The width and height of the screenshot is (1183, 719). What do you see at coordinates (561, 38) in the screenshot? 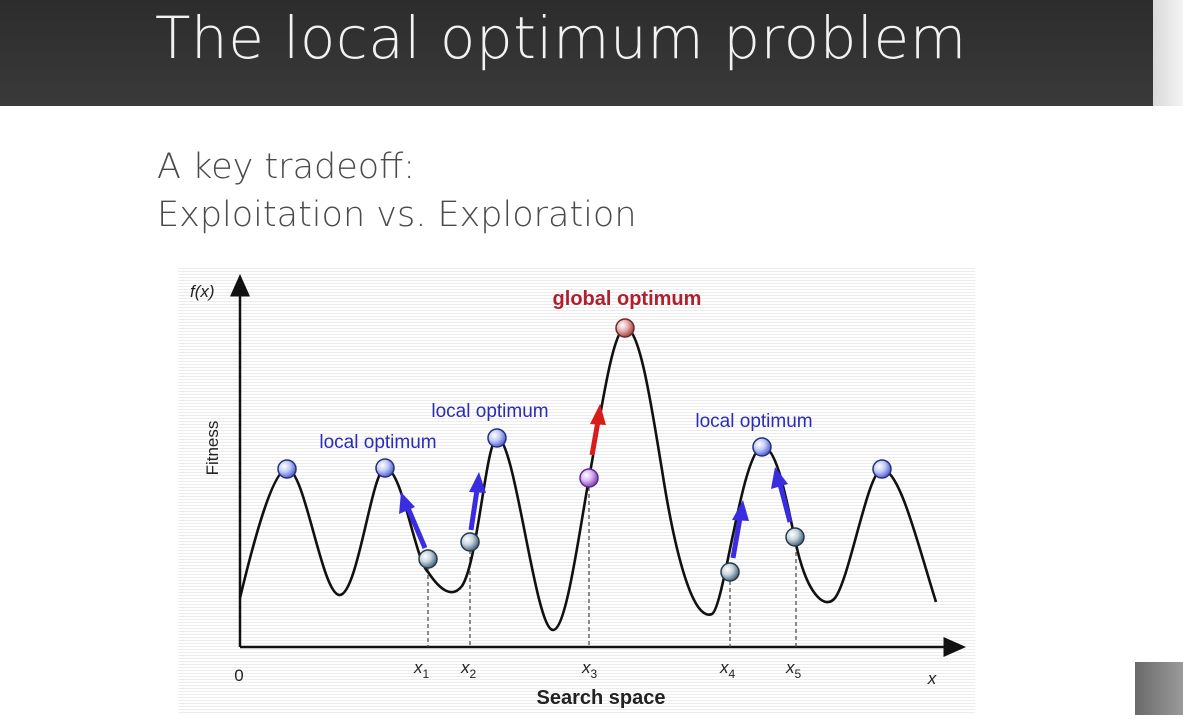
I see `slide-title: The local optimum problem` at bounding box center [561, 38].